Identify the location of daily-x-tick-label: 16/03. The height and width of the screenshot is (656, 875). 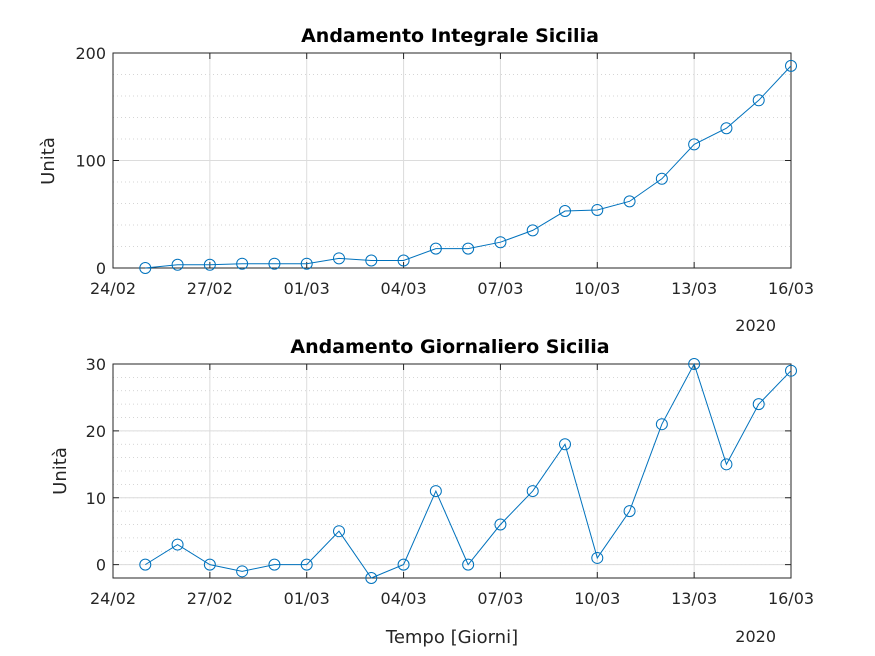
(791, 598).